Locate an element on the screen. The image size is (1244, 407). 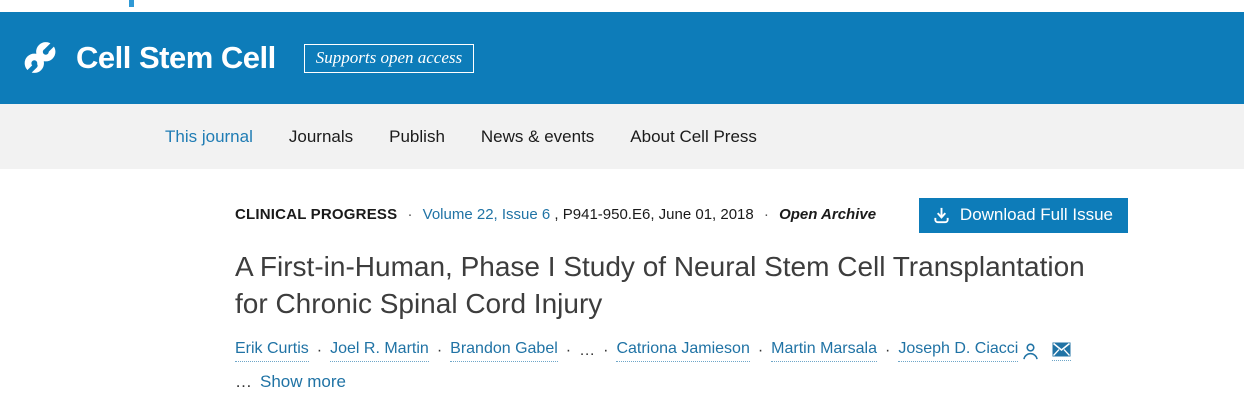
author-link: Joseph D. Ciacci is located at coordinates (958, 351).